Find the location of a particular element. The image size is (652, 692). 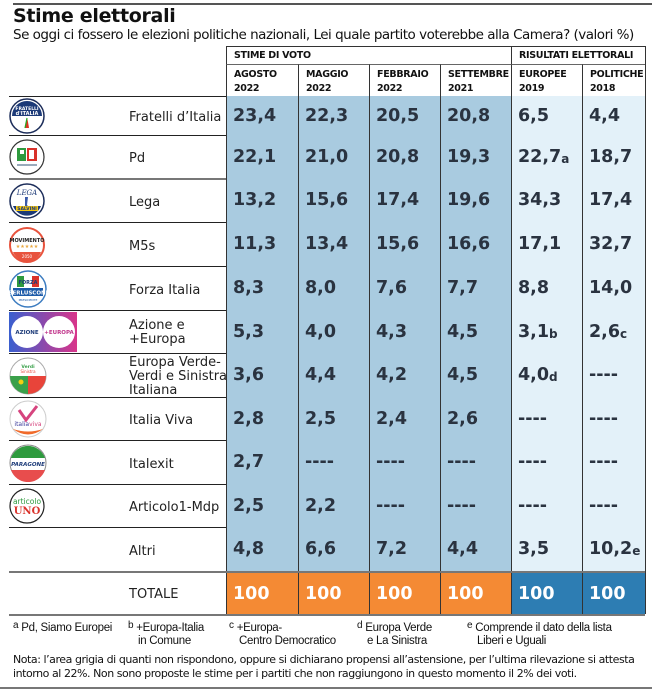

svg-text: MOVIMENTO is located at coordinates (26, 241).